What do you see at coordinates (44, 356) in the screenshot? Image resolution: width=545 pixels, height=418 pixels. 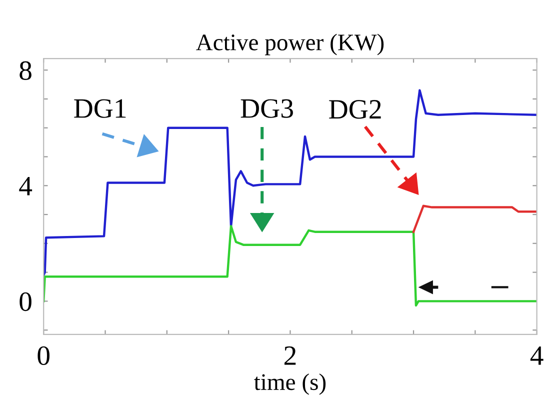 I see `x-tick-label: 0` at bounding box center [44, 356].